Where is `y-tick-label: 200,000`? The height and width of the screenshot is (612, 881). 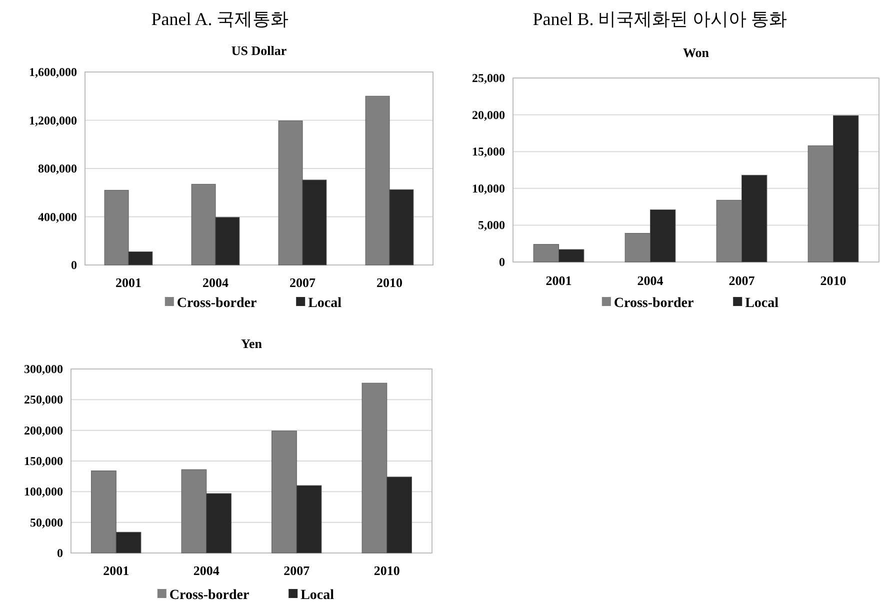 y-tick-label: 200,000 is located at coordinates (43, 430).